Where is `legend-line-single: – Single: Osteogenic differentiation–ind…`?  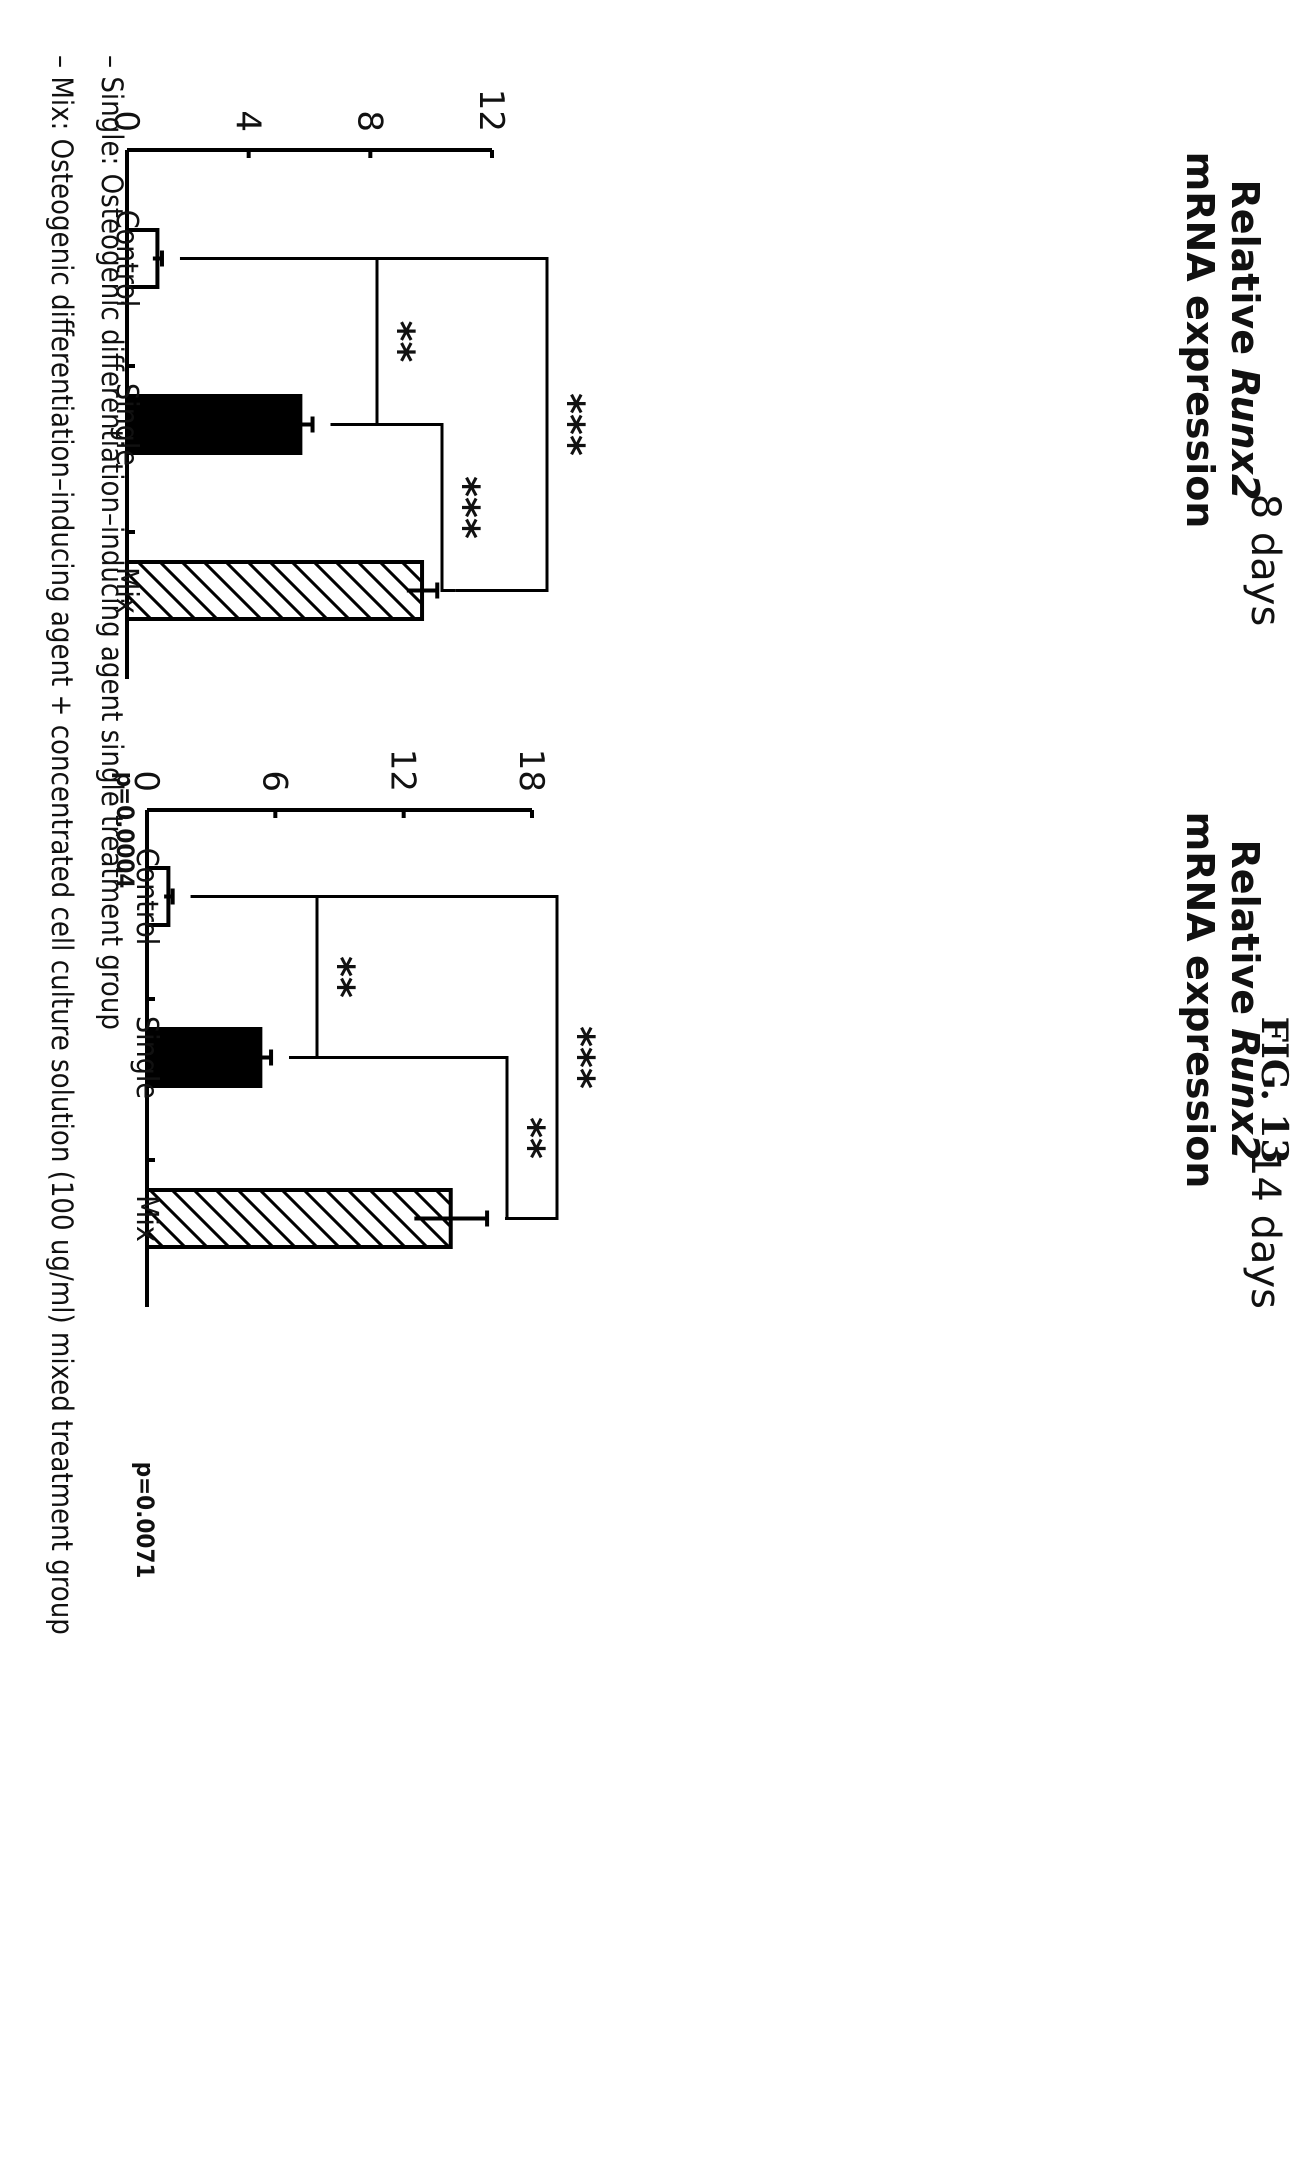
legend-line-single: – Single: Osteogenic differentiation–ind… is located at coordinates (112, 542).